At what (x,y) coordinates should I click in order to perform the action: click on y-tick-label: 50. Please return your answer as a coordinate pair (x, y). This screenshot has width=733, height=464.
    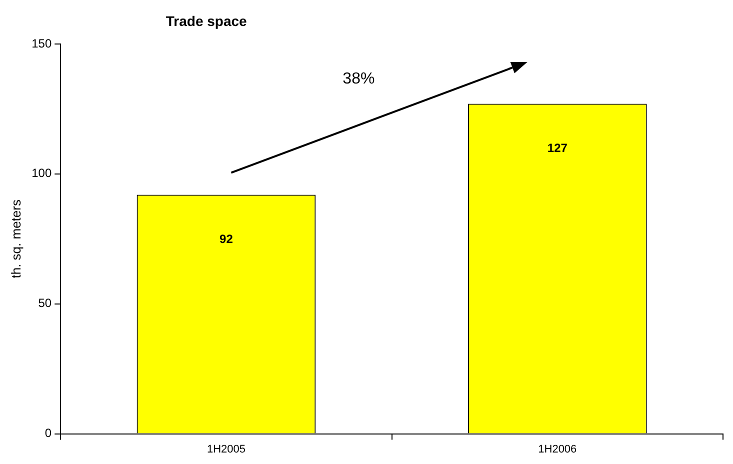
    Looking at the image, I should click on (45, 303).